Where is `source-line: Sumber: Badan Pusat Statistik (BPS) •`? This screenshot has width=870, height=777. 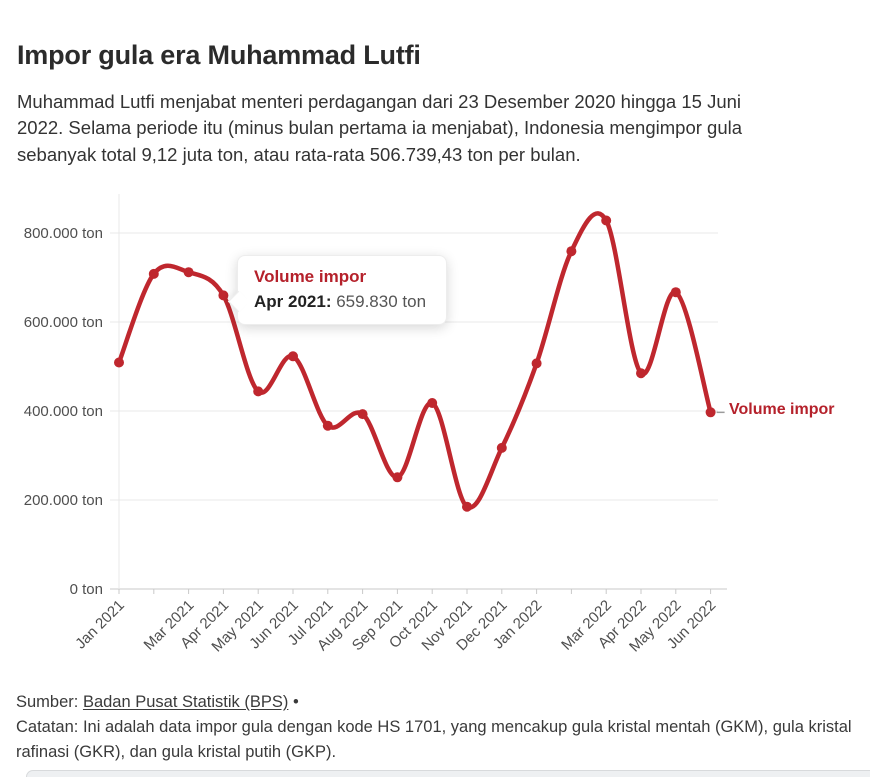
source-line: Sumber: Badan Pusat Statistik (BPS) • is located at coordinates (440, 702).